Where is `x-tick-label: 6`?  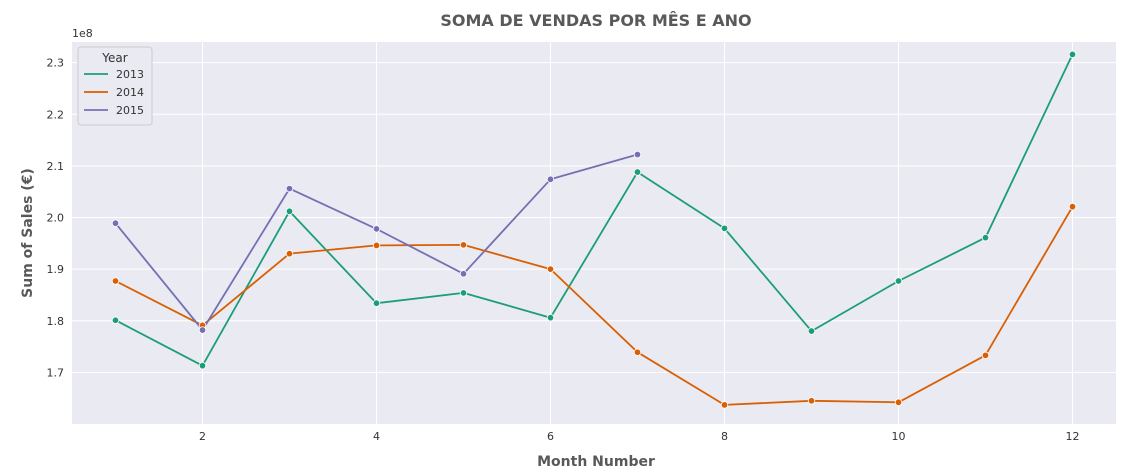
x-tick-label: 6 is located at coordinates (550, 436).